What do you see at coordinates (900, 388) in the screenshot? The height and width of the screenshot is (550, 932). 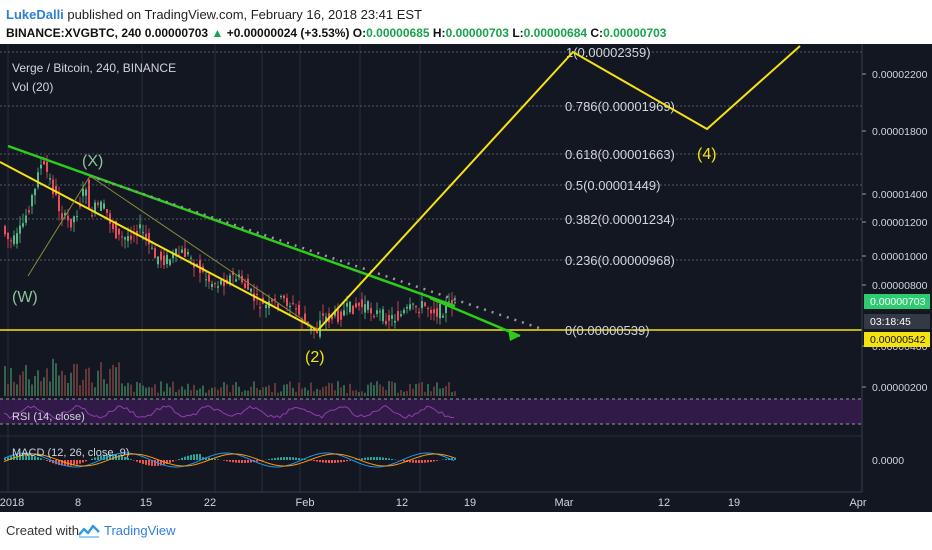 I see `y-tick-label: 0.00000200` at bounding box center [900, 388].